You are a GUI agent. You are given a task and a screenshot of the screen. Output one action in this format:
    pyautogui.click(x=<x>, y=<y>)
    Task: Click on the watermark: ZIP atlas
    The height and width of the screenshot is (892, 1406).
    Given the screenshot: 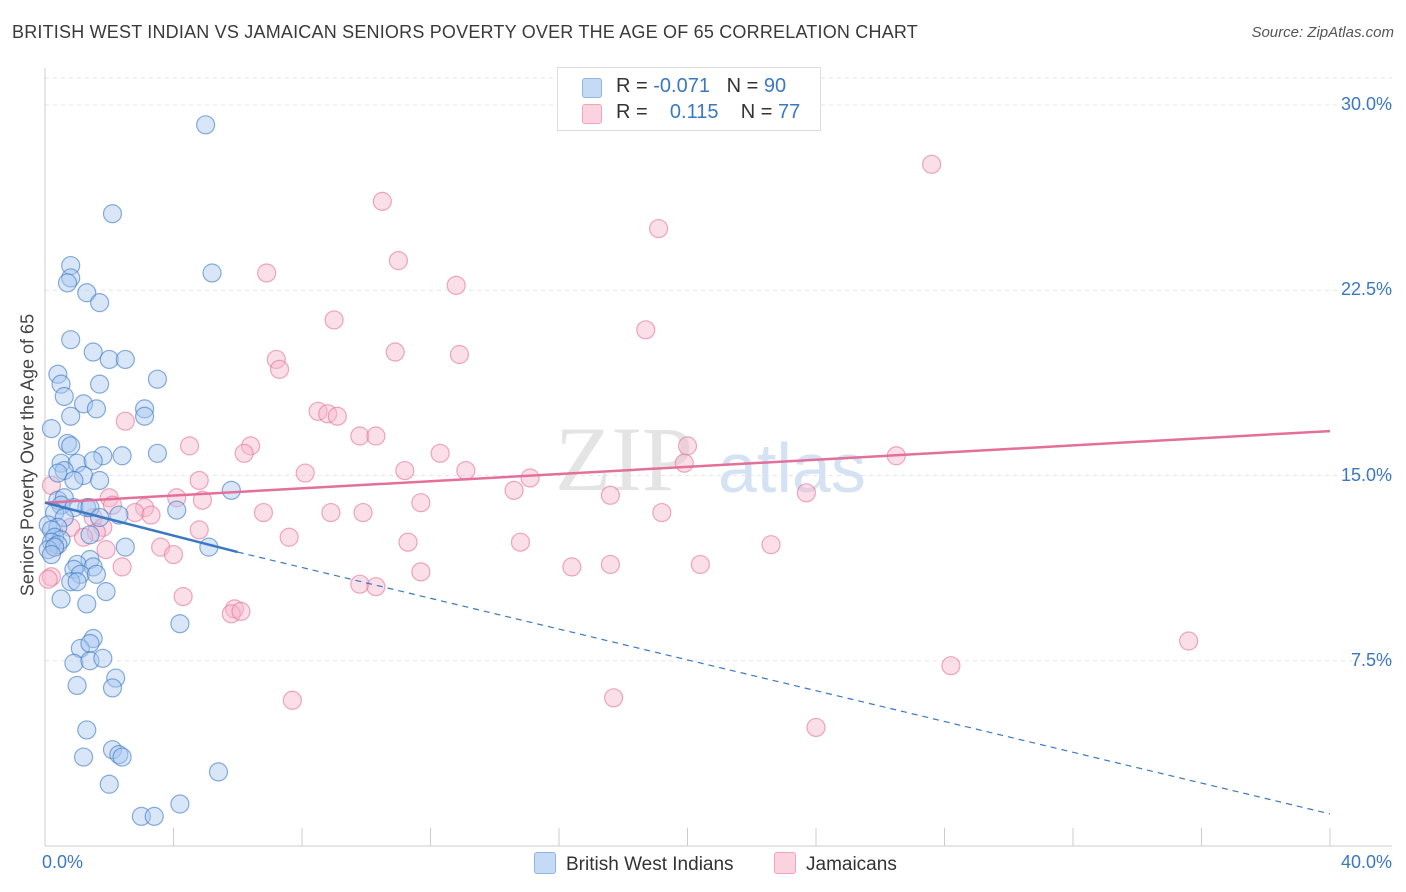 What is the action you would take?
    pyautogui.click(x=710, y=459)
    